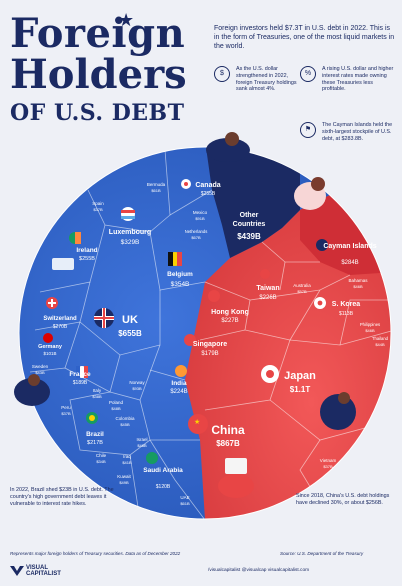 Image resolution: width=402 pixels, height=586 pixels. Describe the element at coordinates (208, 194) in the screenshot. I see `value-canada: $255B` at that location.